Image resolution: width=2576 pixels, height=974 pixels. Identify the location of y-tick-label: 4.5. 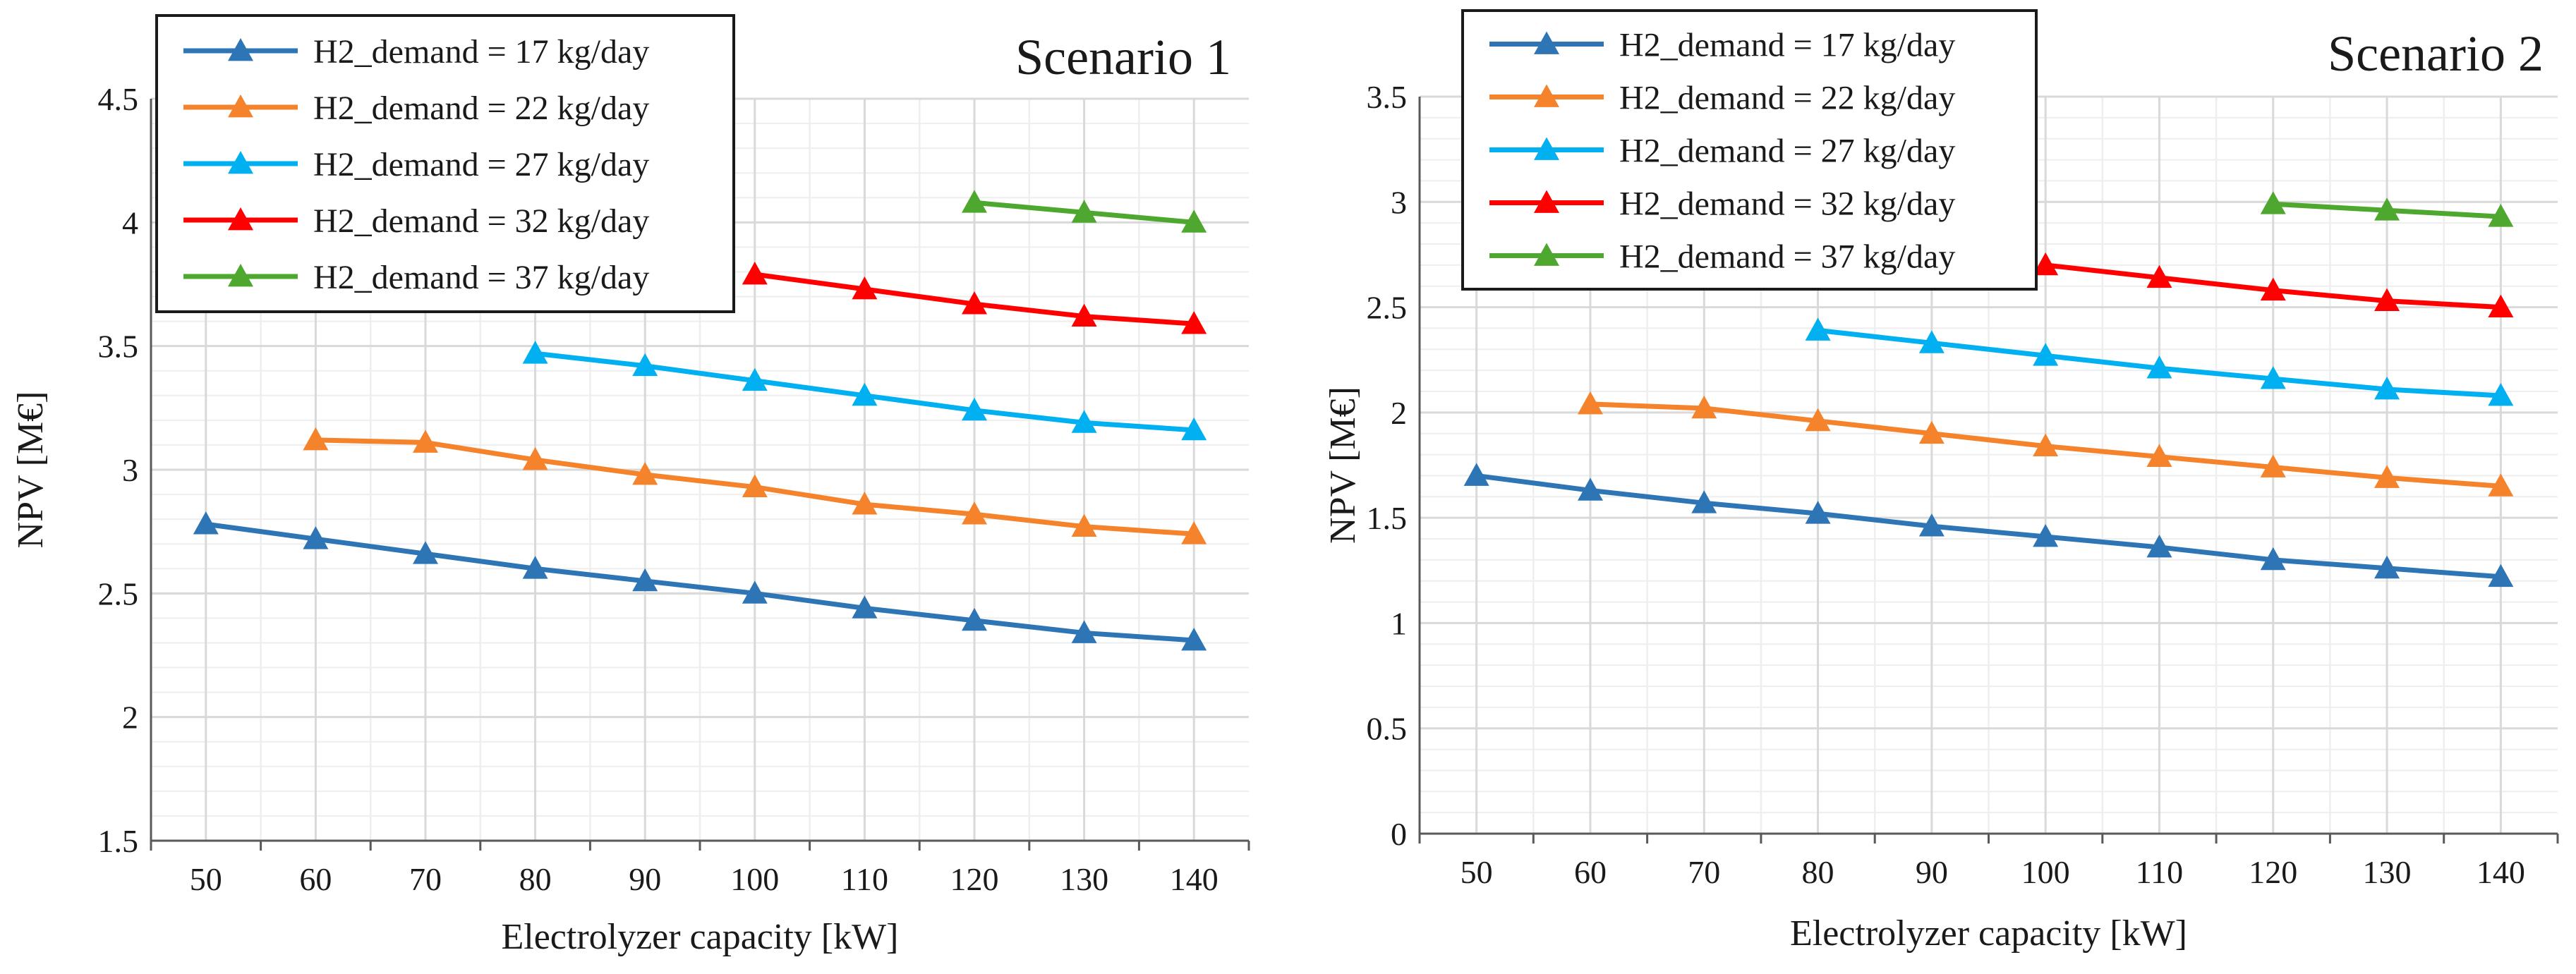
(118, 99).